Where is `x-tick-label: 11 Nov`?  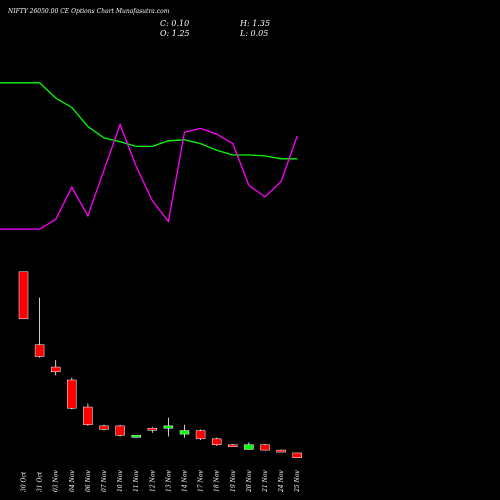 x-tick-label: 11 Nov is located at coordinates (136, 481).